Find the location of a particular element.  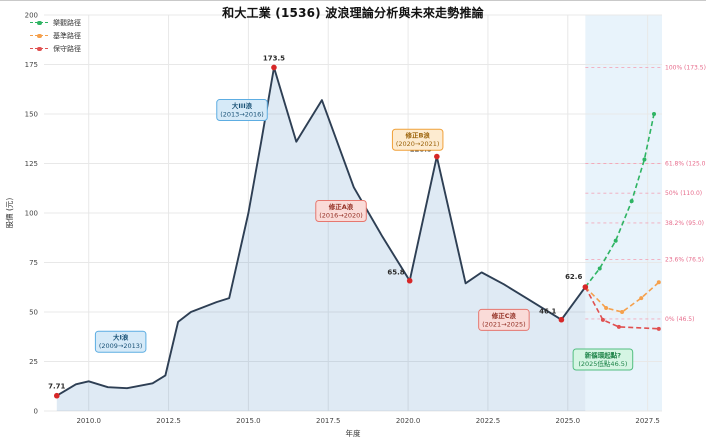

annotation-line1: 新循環起點? is located at coordinates (603, 355).